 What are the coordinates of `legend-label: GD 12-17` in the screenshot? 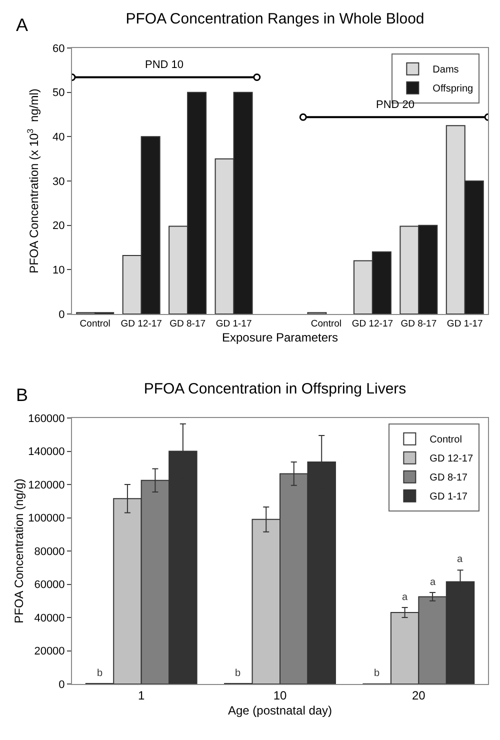 It's located at (452, 459).